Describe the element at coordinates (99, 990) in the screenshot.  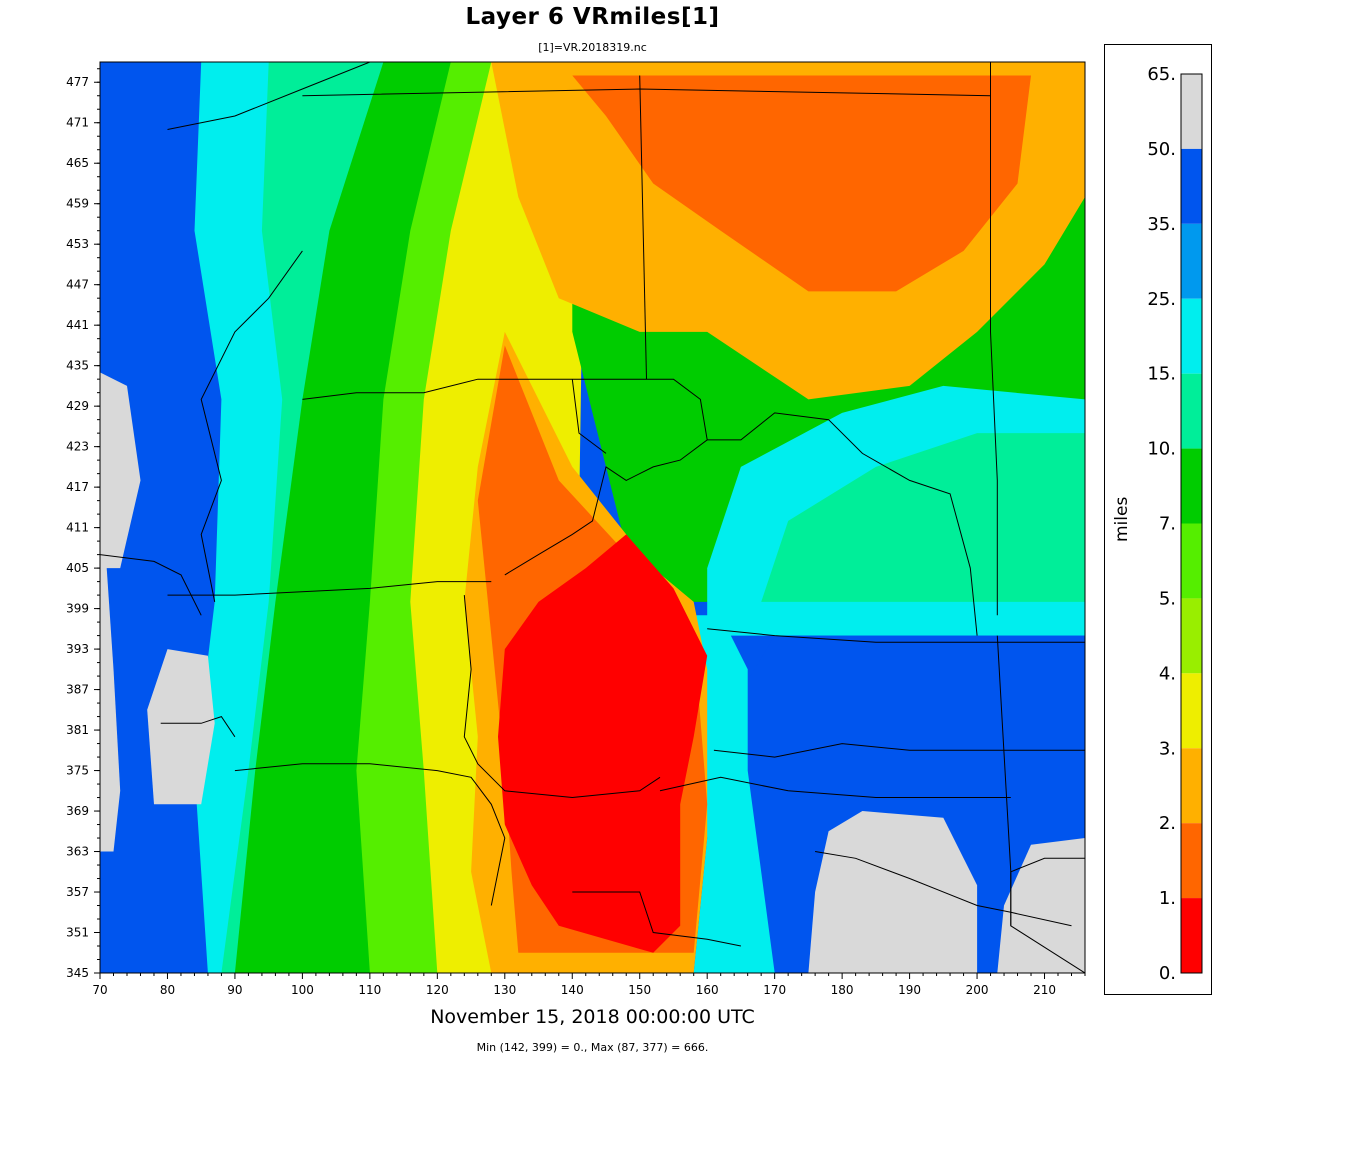
I see `x-tick-label: 70` at that location.